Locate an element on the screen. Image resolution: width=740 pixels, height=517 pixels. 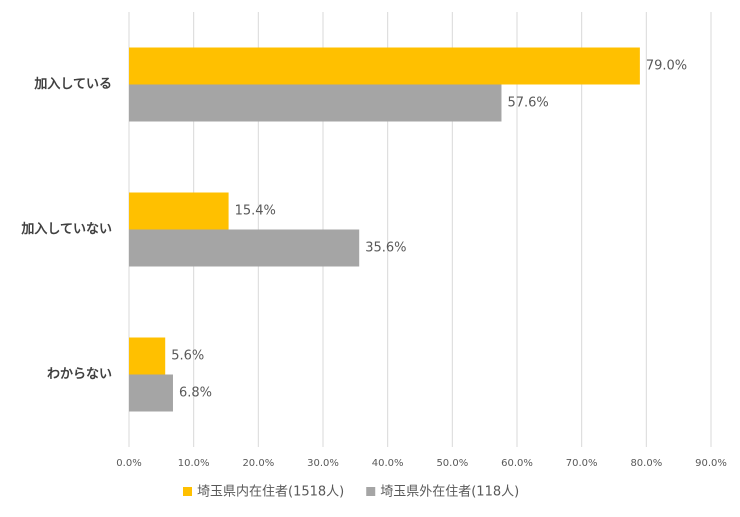
value-label: 15.4% is located at coordinates (255, 211).